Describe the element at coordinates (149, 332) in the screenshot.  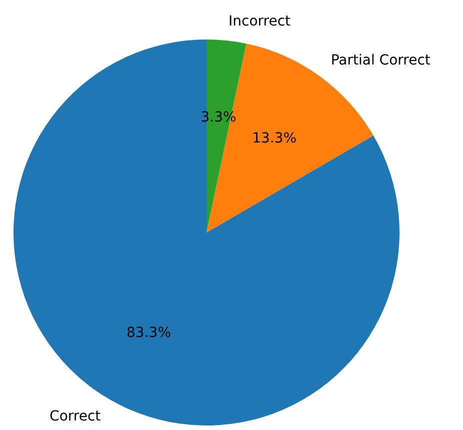
I see `data-label: 83.3%` at that location.